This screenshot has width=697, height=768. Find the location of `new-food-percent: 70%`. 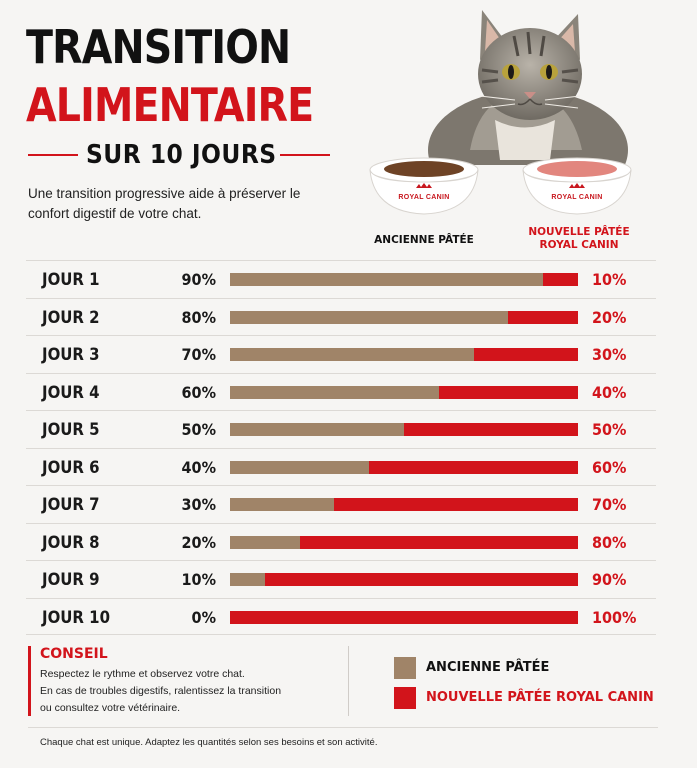

new-food-percent: 70% is located at coordinates (609, 504).